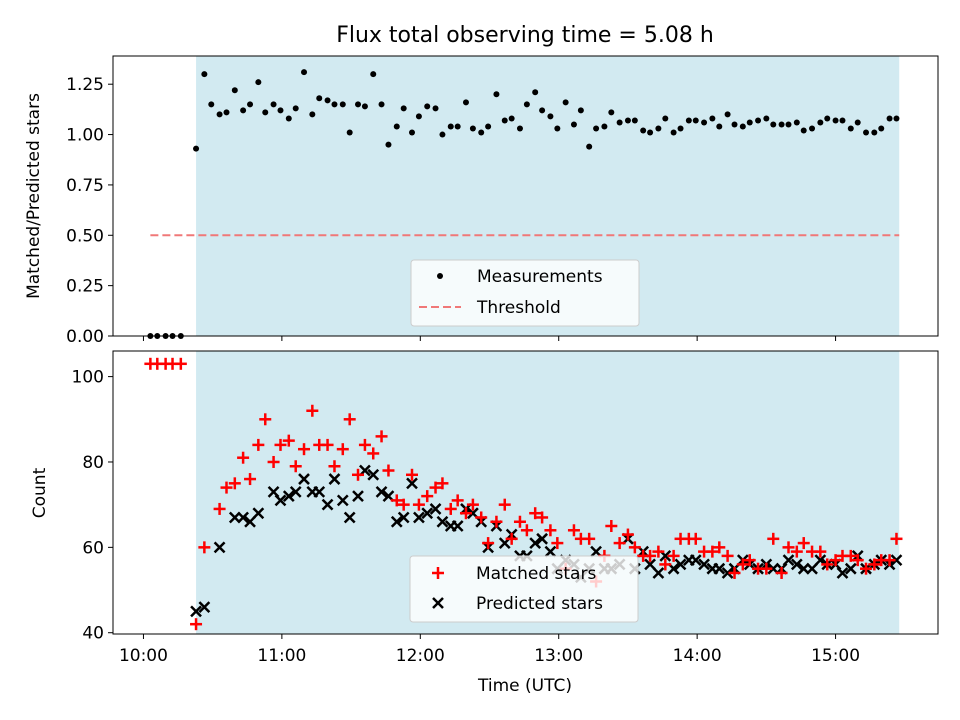 This screenshot has width=960, height=720. Describe the element at coordinates (85, 186) in the screenshot. I see `y-tick-label: 0.75` at that location.